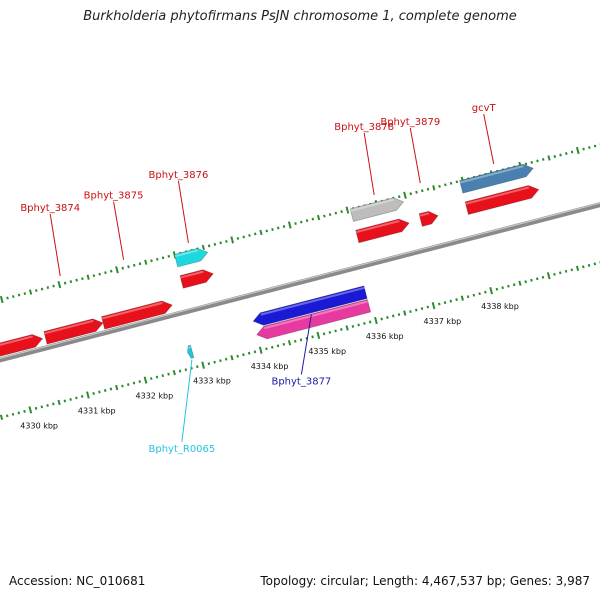 This screenshot has width=600, height=600. Describe the element at coordinates (50, 208) in the screenshot. I see `gene-label-bphyt_3874: Bphyt_3874` at that location.